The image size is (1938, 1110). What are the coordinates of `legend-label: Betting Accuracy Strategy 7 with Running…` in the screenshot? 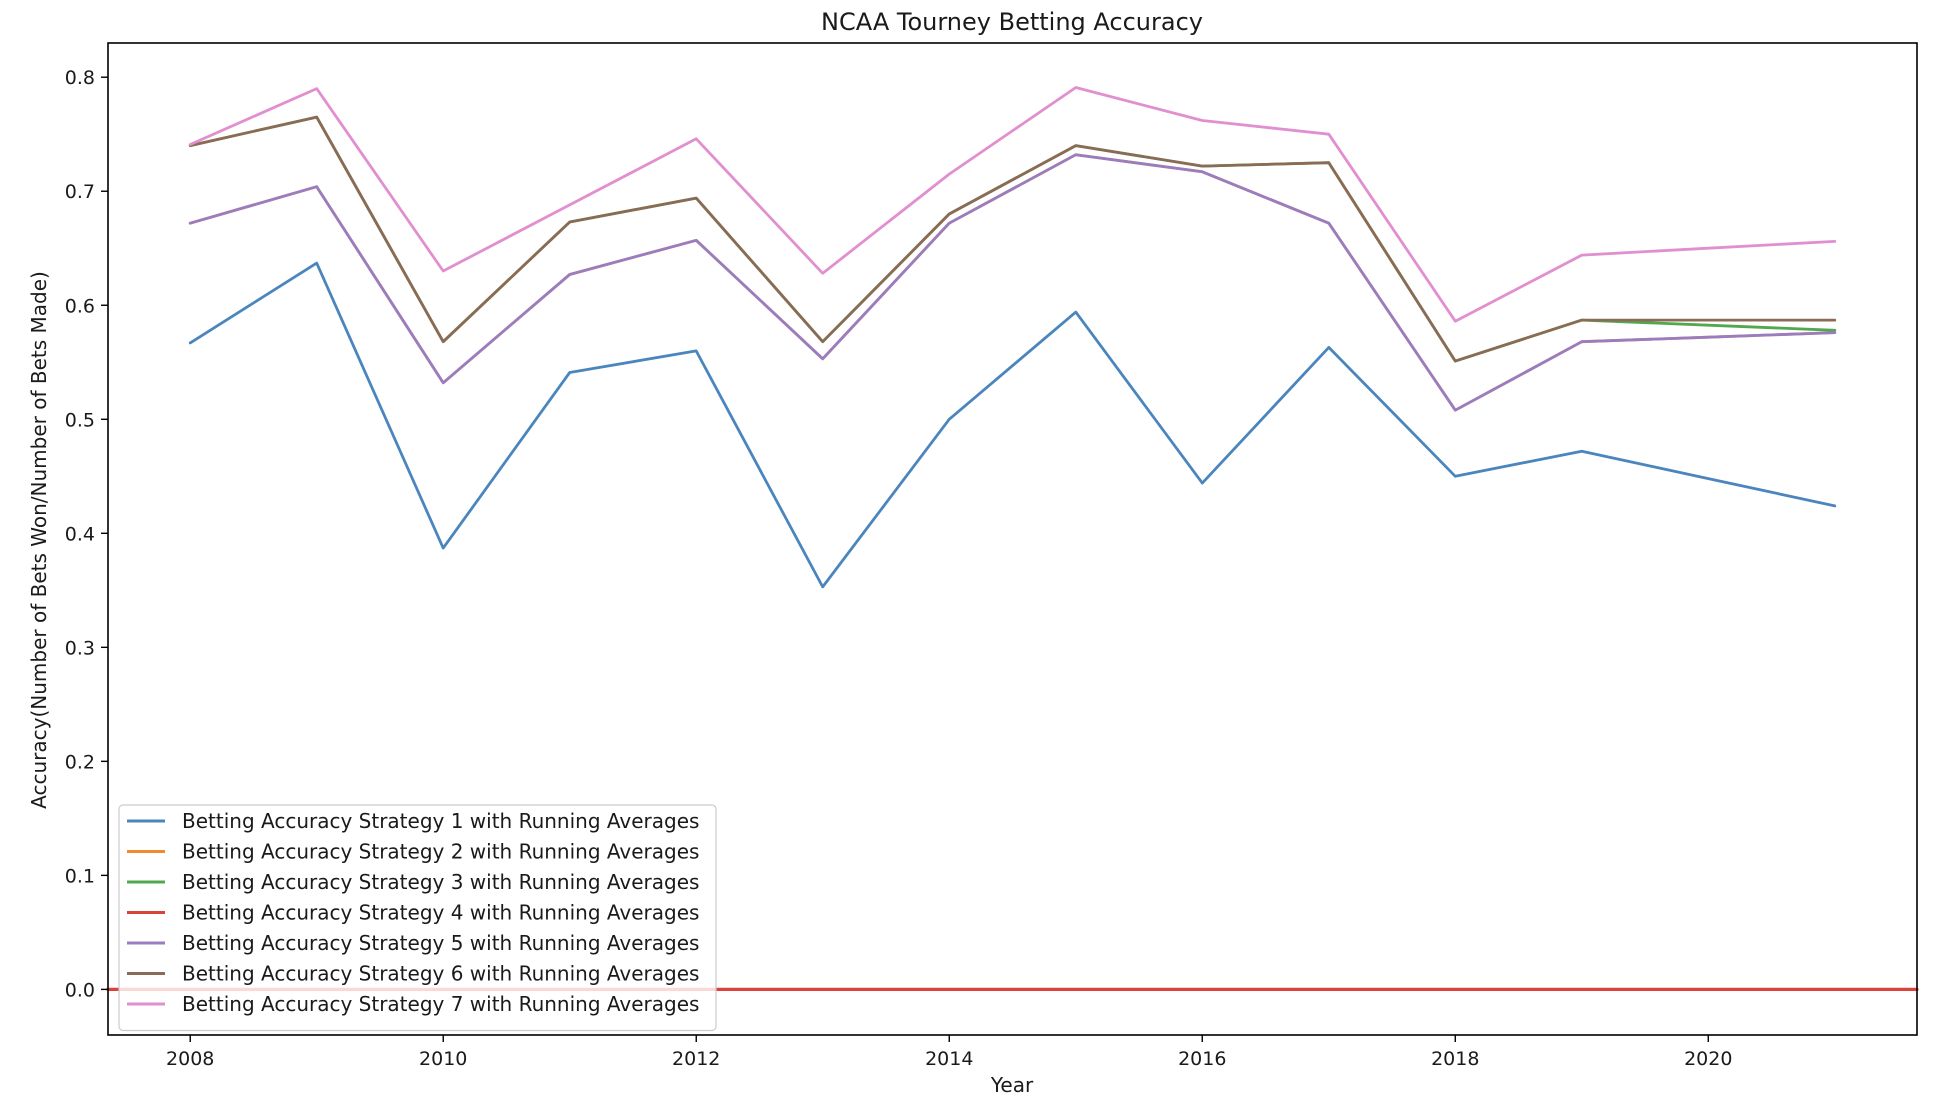 It's located at (440, 1004).